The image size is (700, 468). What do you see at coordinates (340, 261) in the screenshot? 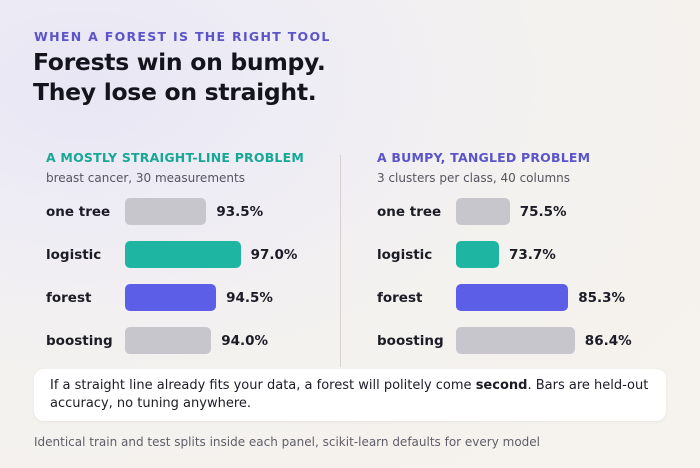
I see `panel-divider` at bounding box center [340, 261].